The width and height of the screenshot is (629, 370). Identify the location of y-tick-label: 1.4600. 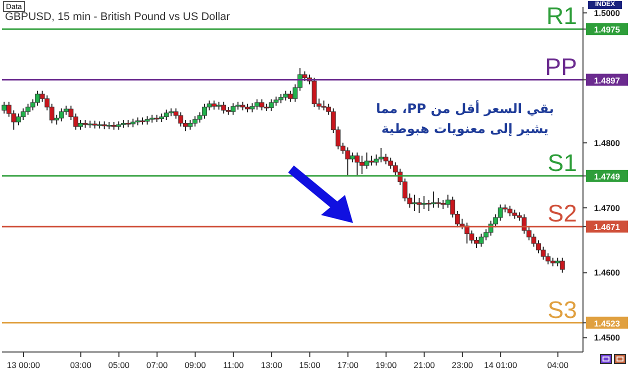
(607, 273).